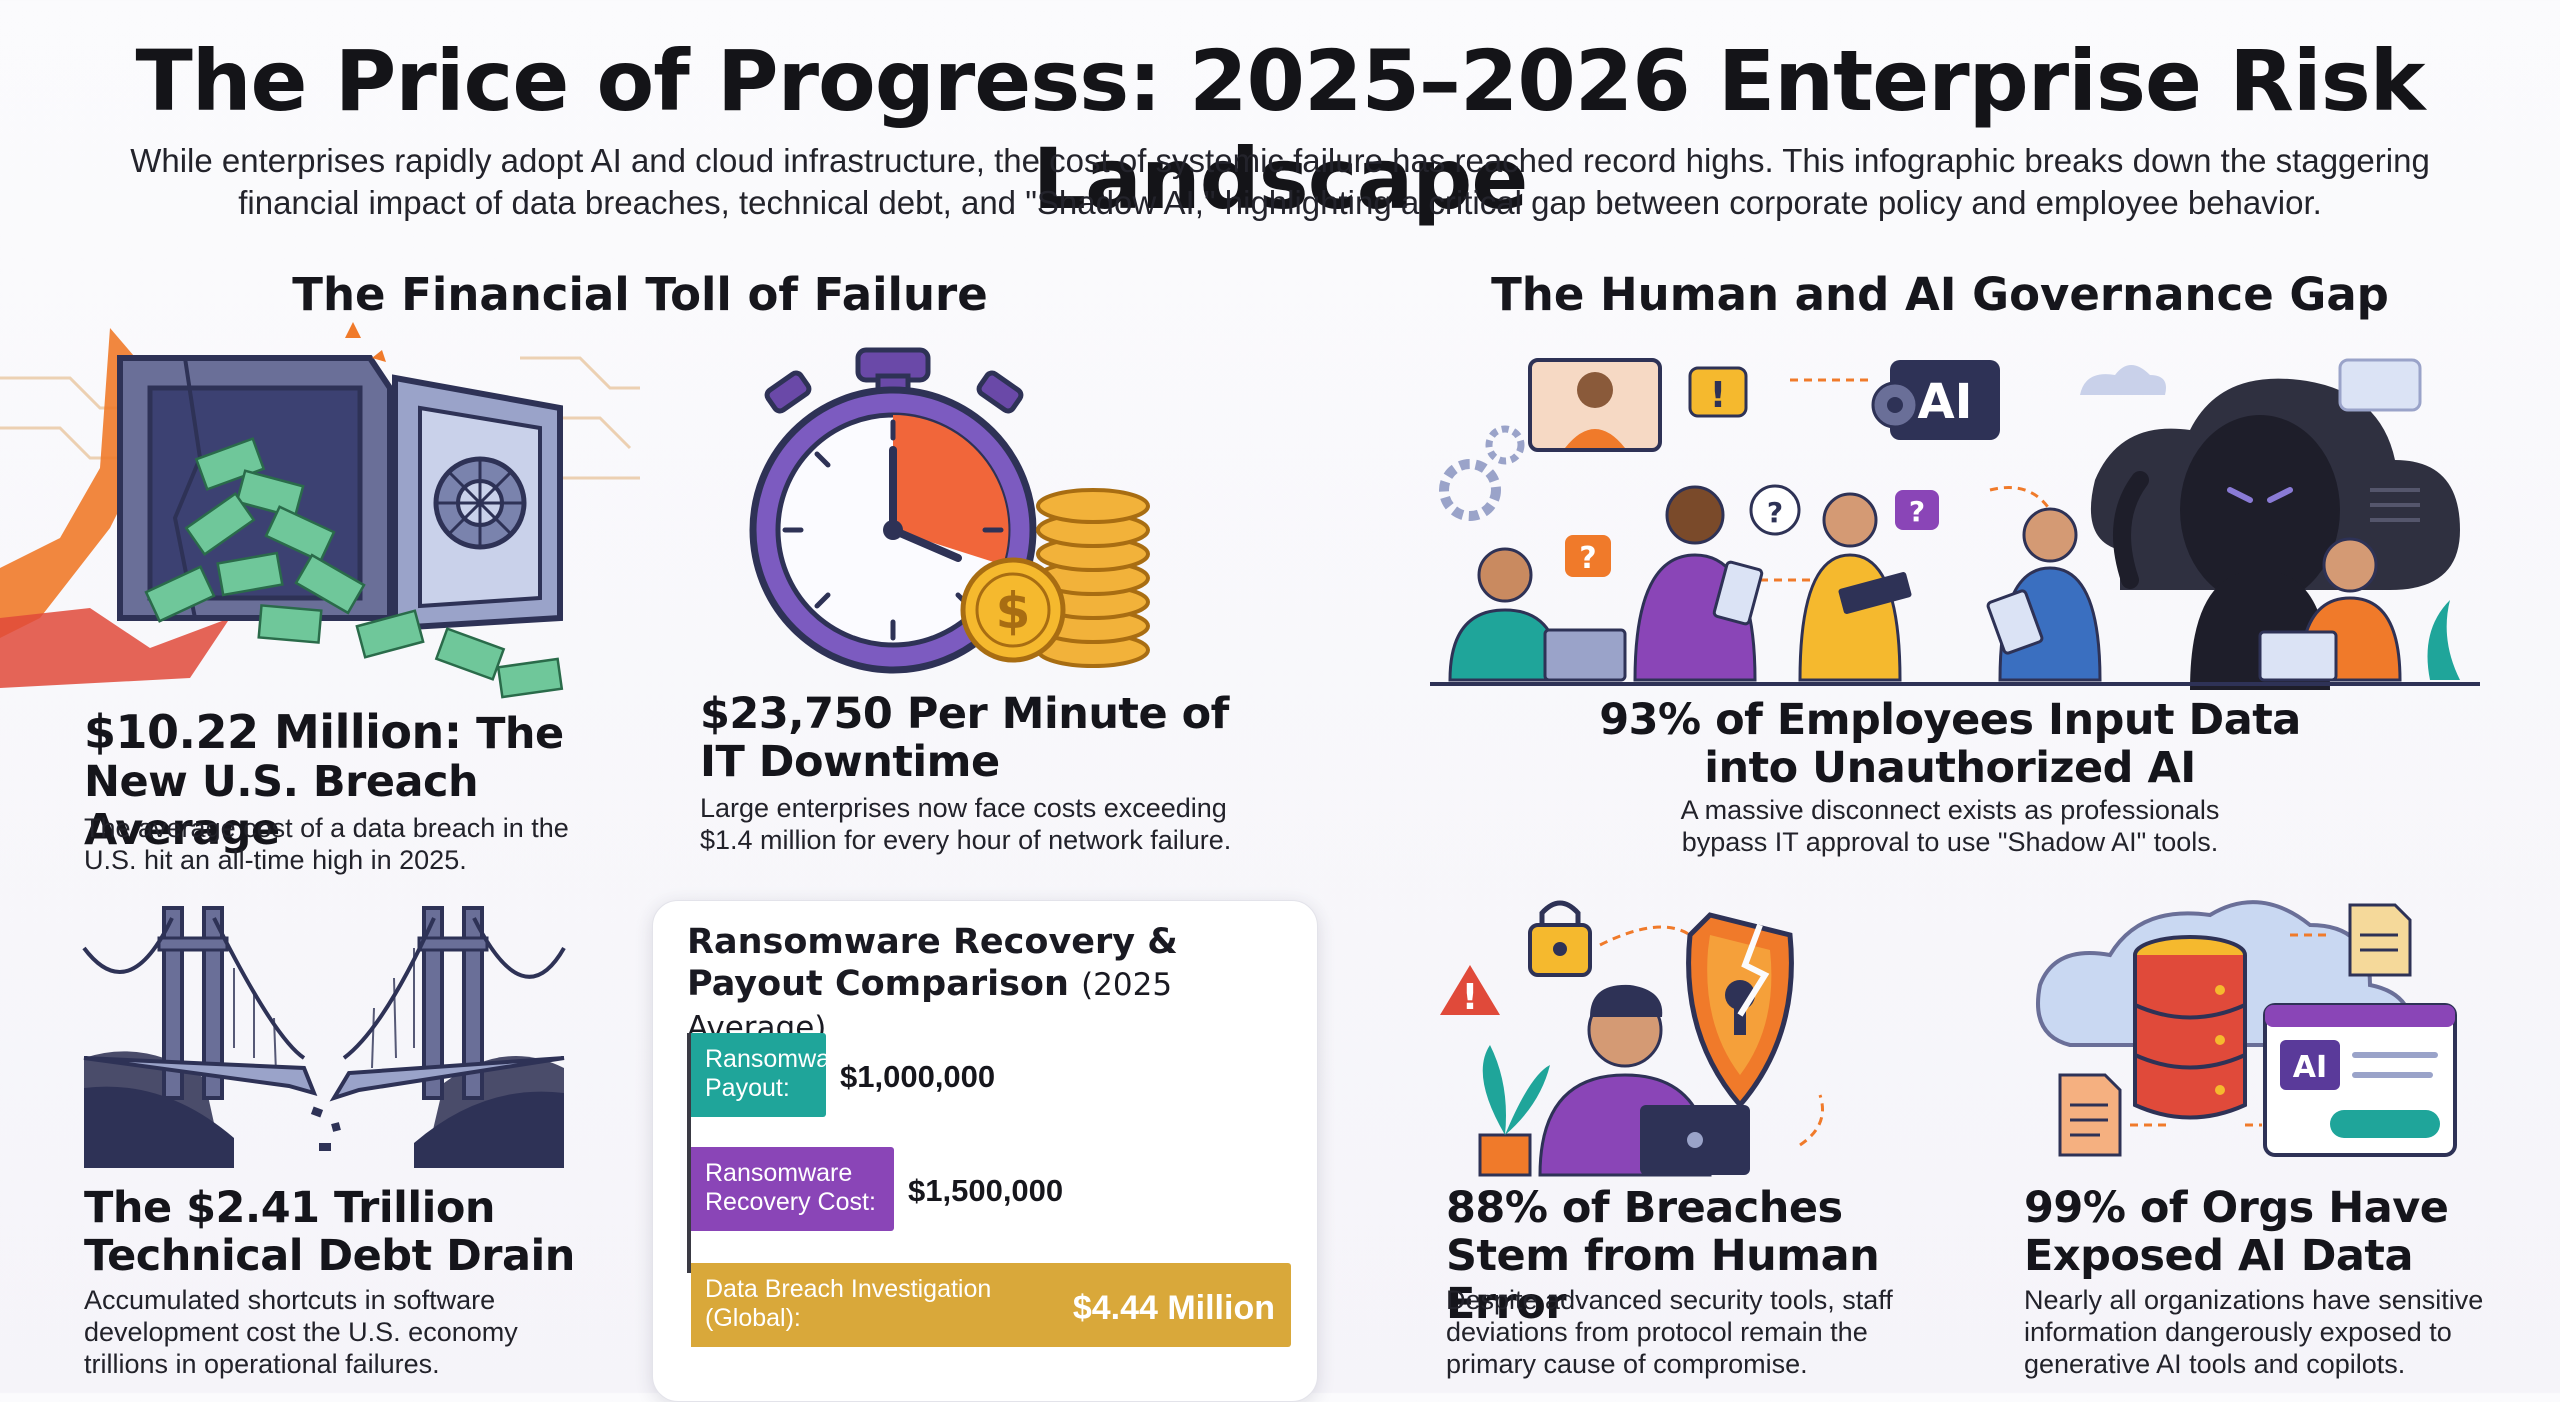 This screenshot has height=1402, width=2560. What do you see at coordinates (273, 732) in the screenshot?
I see `breach-stat-highlight: $10.22 Million:` at bounding box center [273, 732].